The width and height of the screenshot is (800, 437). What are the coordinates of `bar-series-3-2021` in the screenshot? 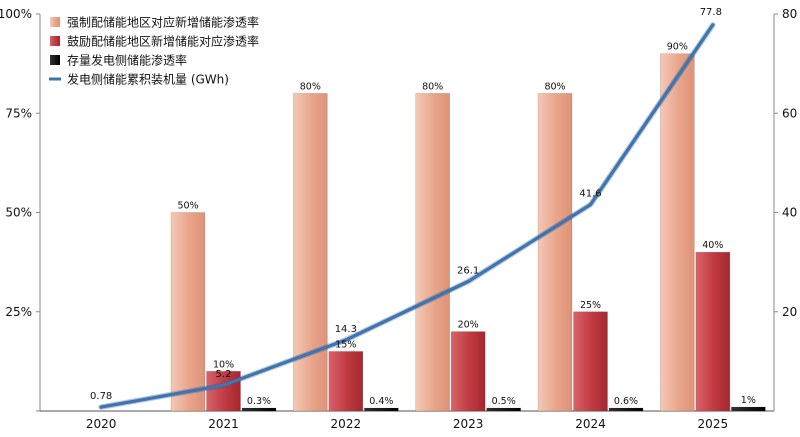 It's located at (259, 409).